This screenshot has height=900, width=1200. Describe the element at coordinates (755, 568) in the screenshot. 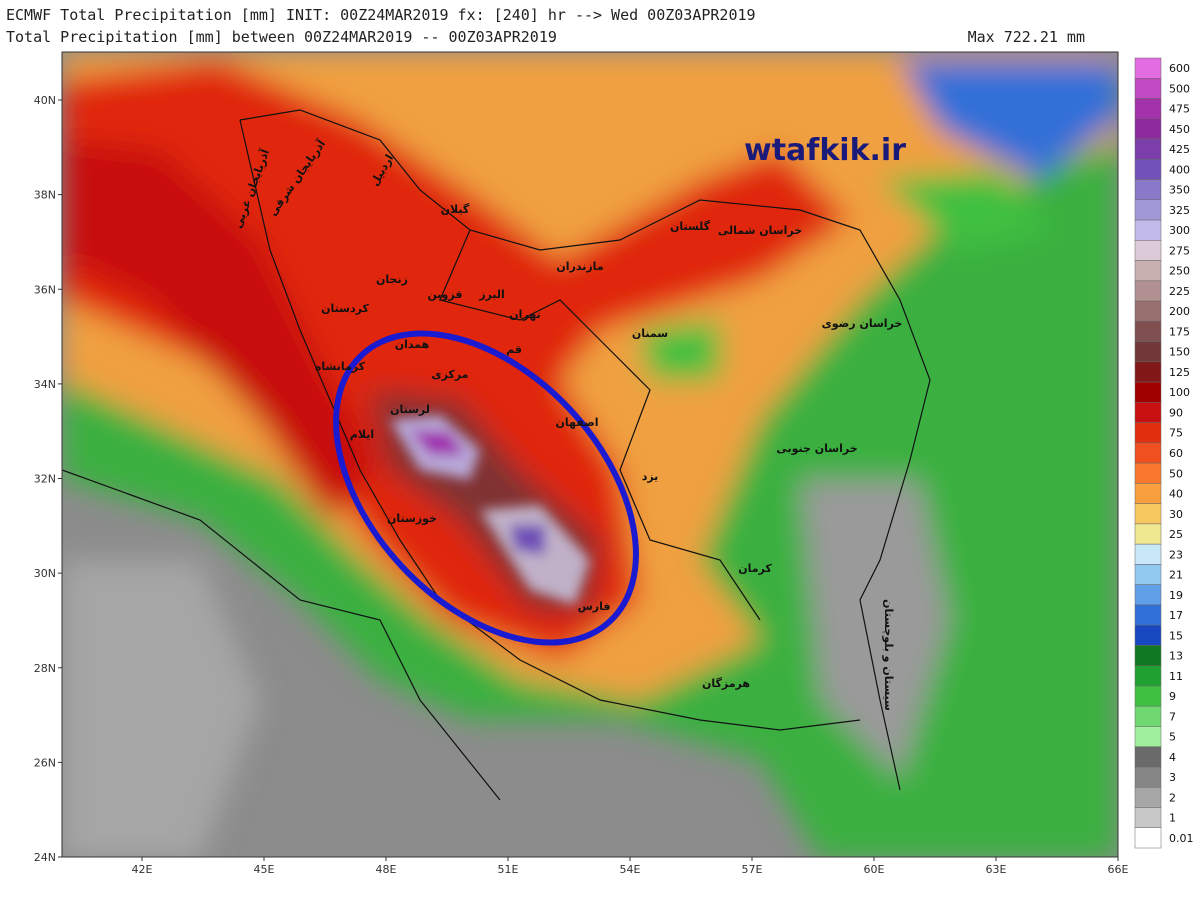

I see `province-label: کرمان` at that location.